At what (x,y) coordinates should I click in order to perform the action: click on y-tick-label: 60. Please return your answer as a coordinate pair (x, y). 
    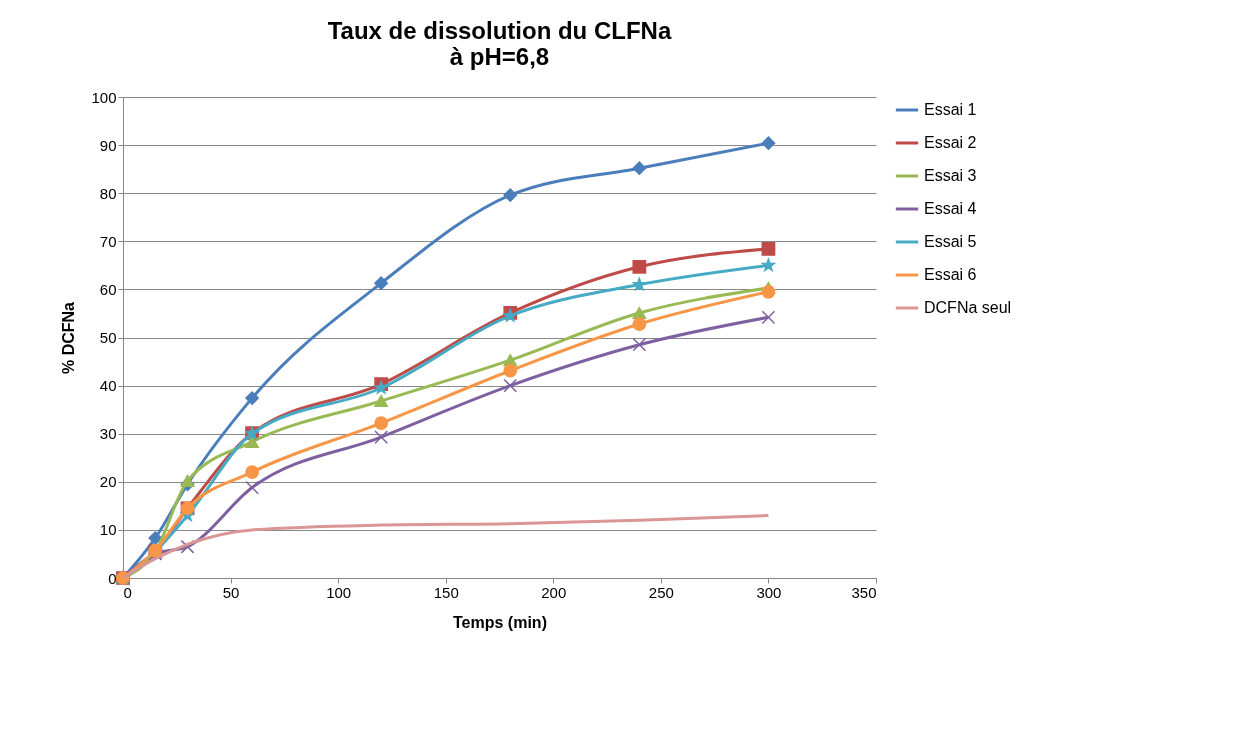
    Looking at the image, I should click on (108, 289).